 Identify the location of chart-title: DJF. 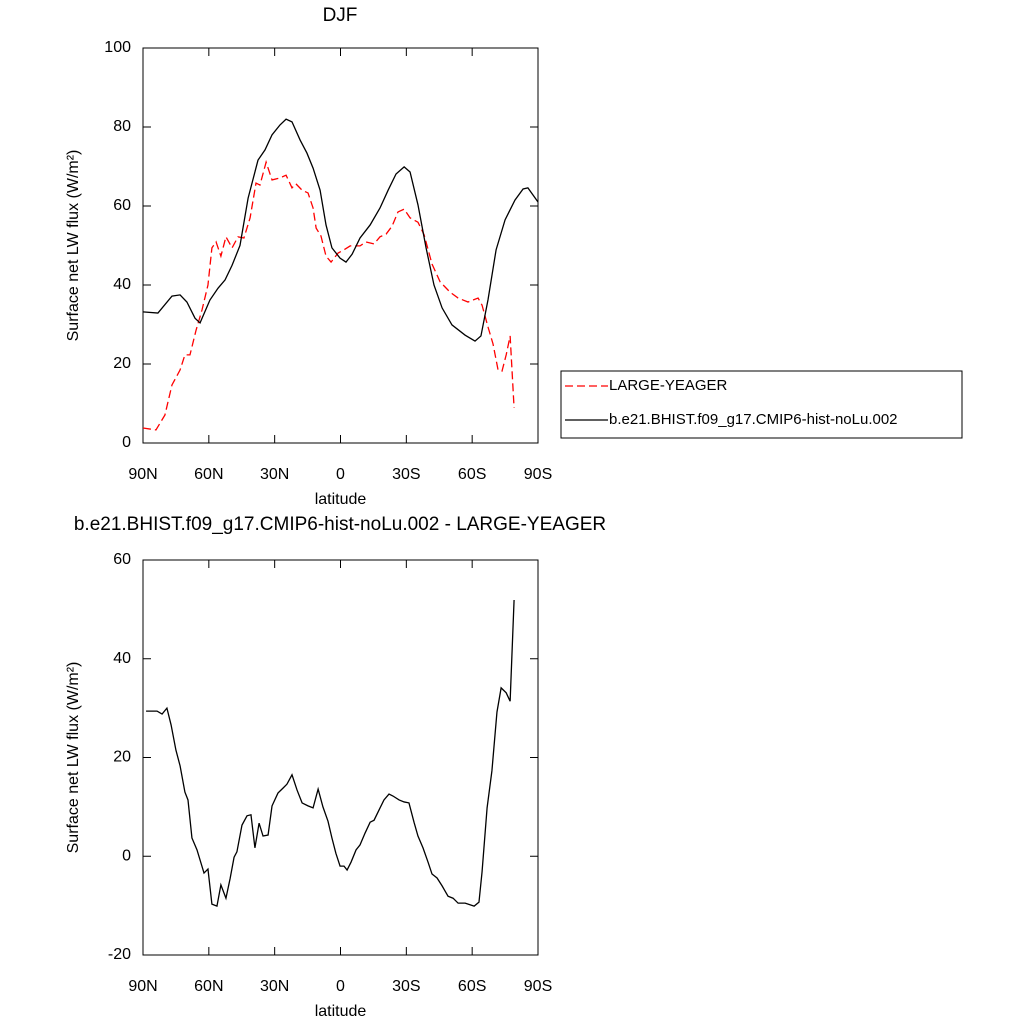
(340, 15).